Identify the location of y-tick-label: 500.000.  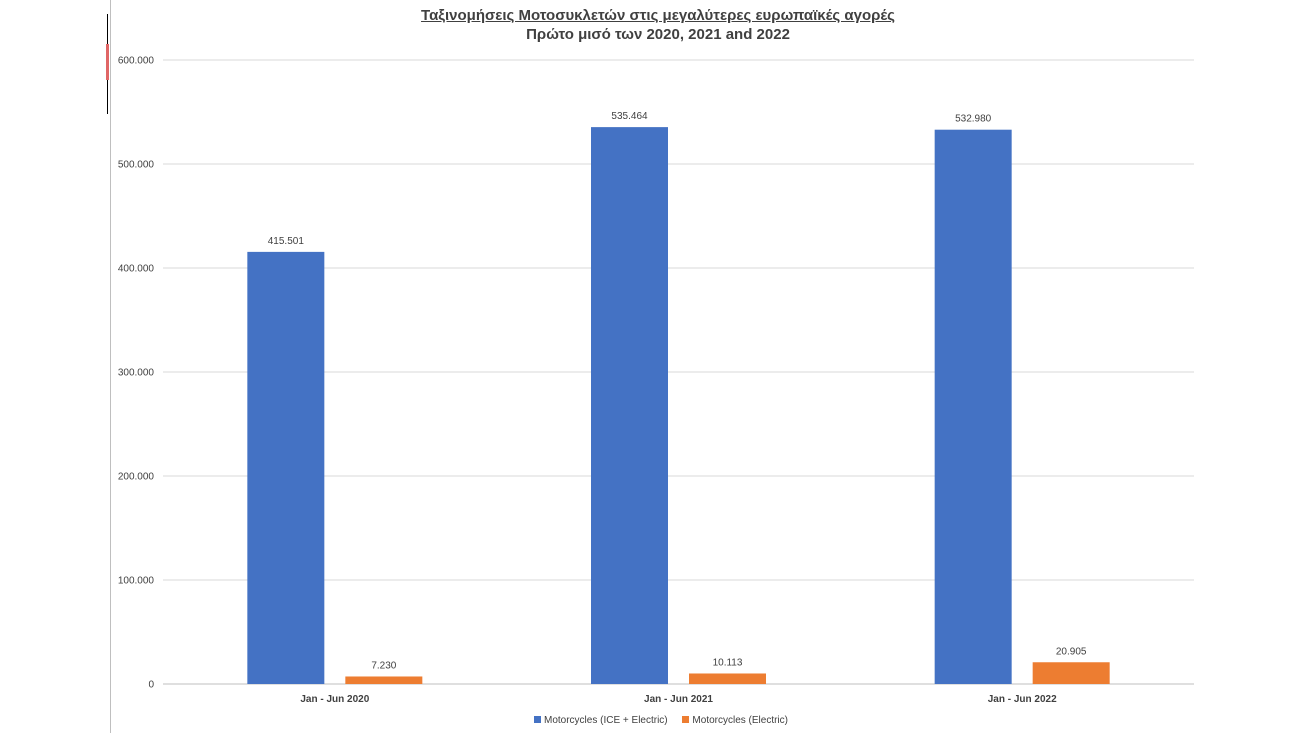
(136, 165).